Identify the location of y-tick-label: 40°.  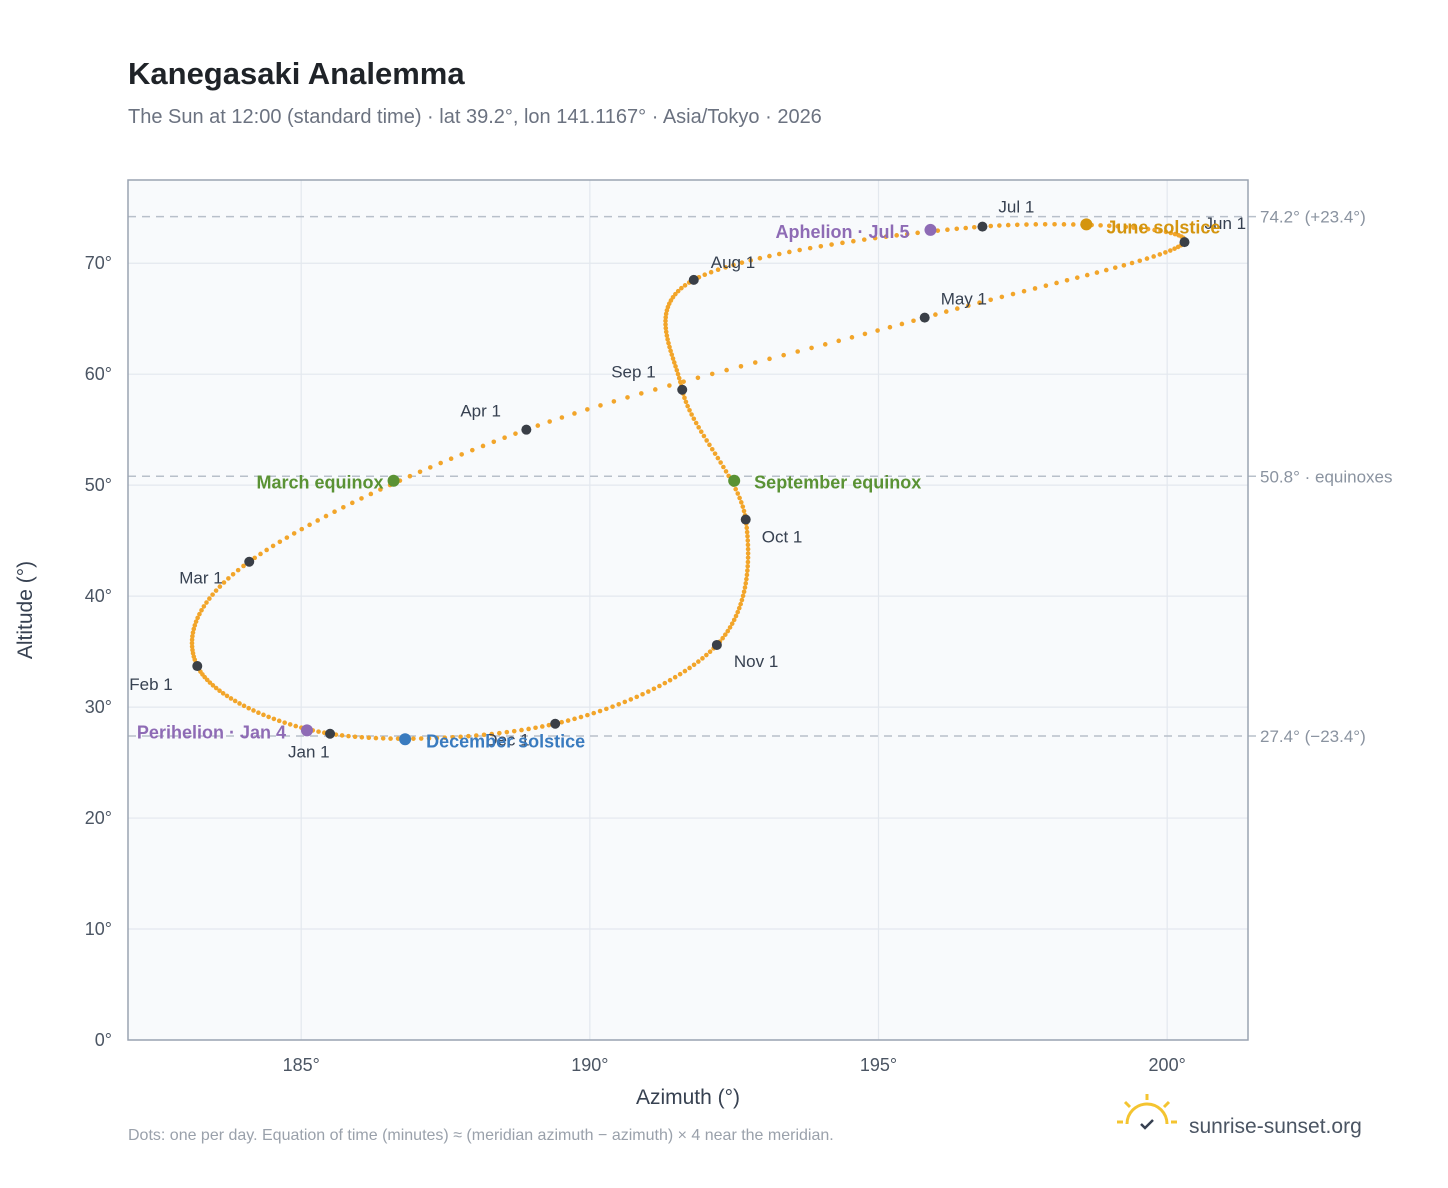
(98, 596).